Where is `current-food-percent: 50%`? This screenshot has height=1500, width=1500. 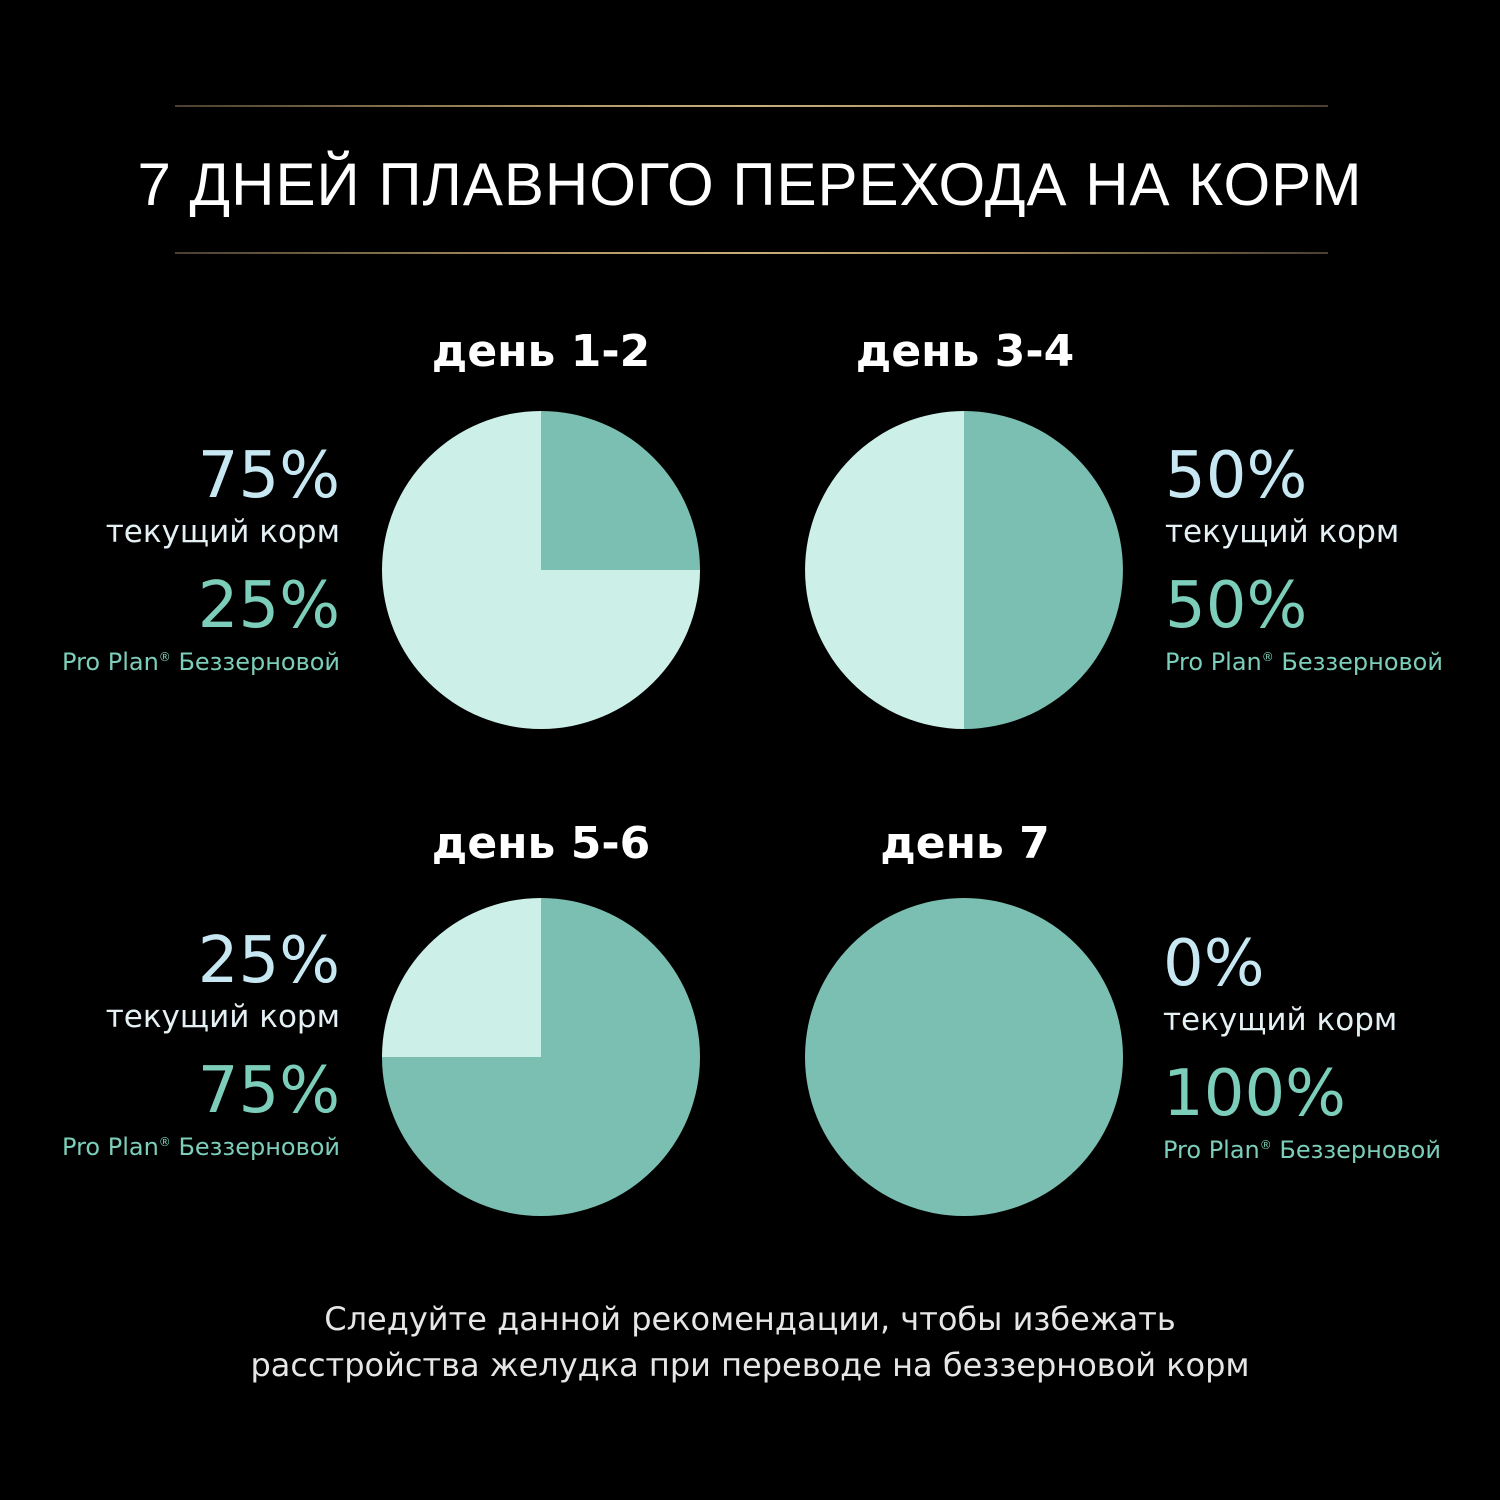 current-food-percent: 50% is located at coordinates (1236, 476).